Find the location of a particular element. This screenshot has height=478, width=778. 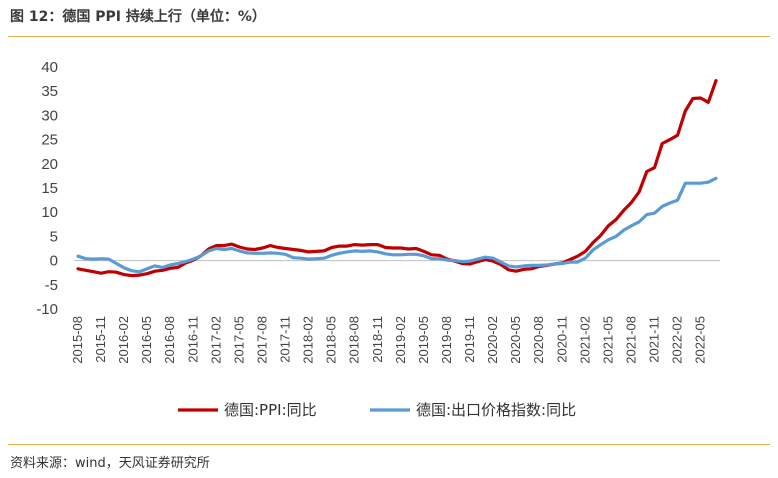

x-tick-label: 2017-05 is located at coordinates (238, 340).